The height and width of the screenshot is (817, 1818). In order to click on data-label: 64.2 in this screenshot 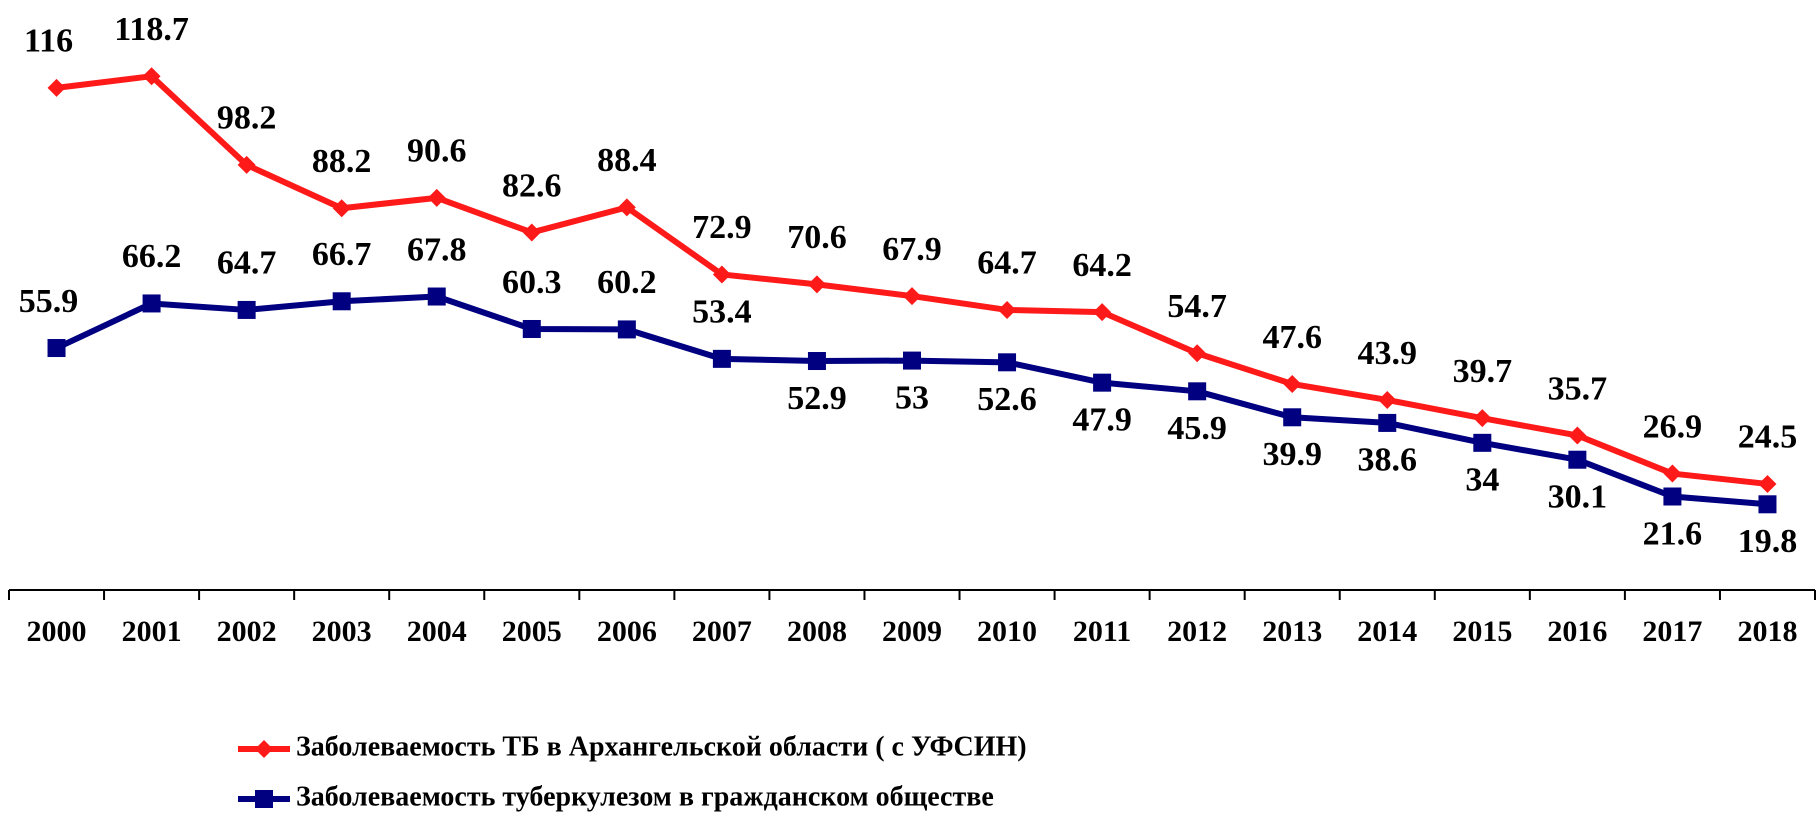, I will do `click(1102, 265)`.